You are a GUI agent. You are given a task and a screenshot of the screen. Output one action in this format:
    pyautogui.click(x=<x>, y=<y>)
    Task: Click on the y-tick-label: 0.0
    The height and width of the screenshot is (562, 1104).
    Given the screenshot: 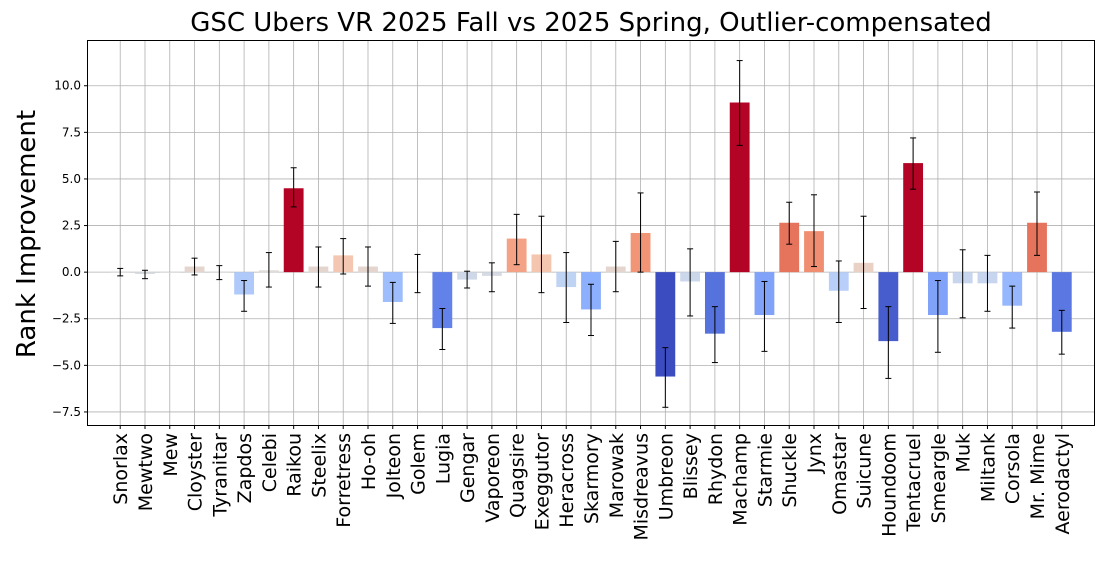 What is the action you would take?
    pyautogui.click(x=71, y=272)
    